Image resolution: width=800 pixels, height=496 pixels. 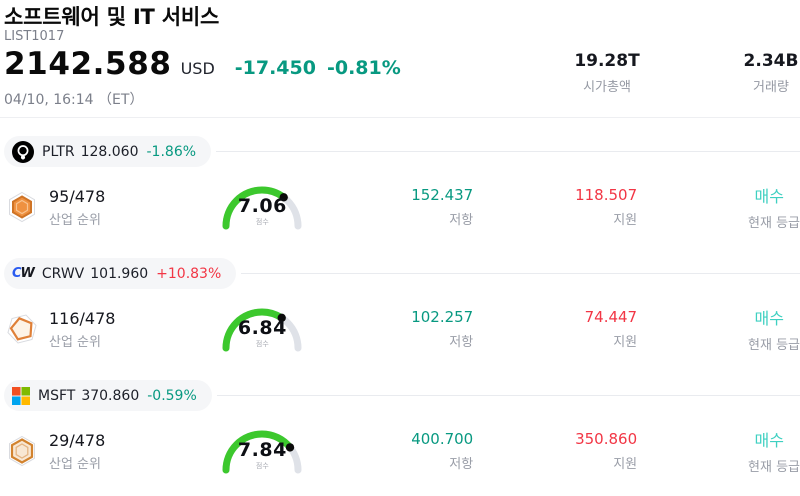 What do you see at coordinates (82, 318) in the screenshot?
I see `rank-value: 116/478` at bounding box center [82, 318].